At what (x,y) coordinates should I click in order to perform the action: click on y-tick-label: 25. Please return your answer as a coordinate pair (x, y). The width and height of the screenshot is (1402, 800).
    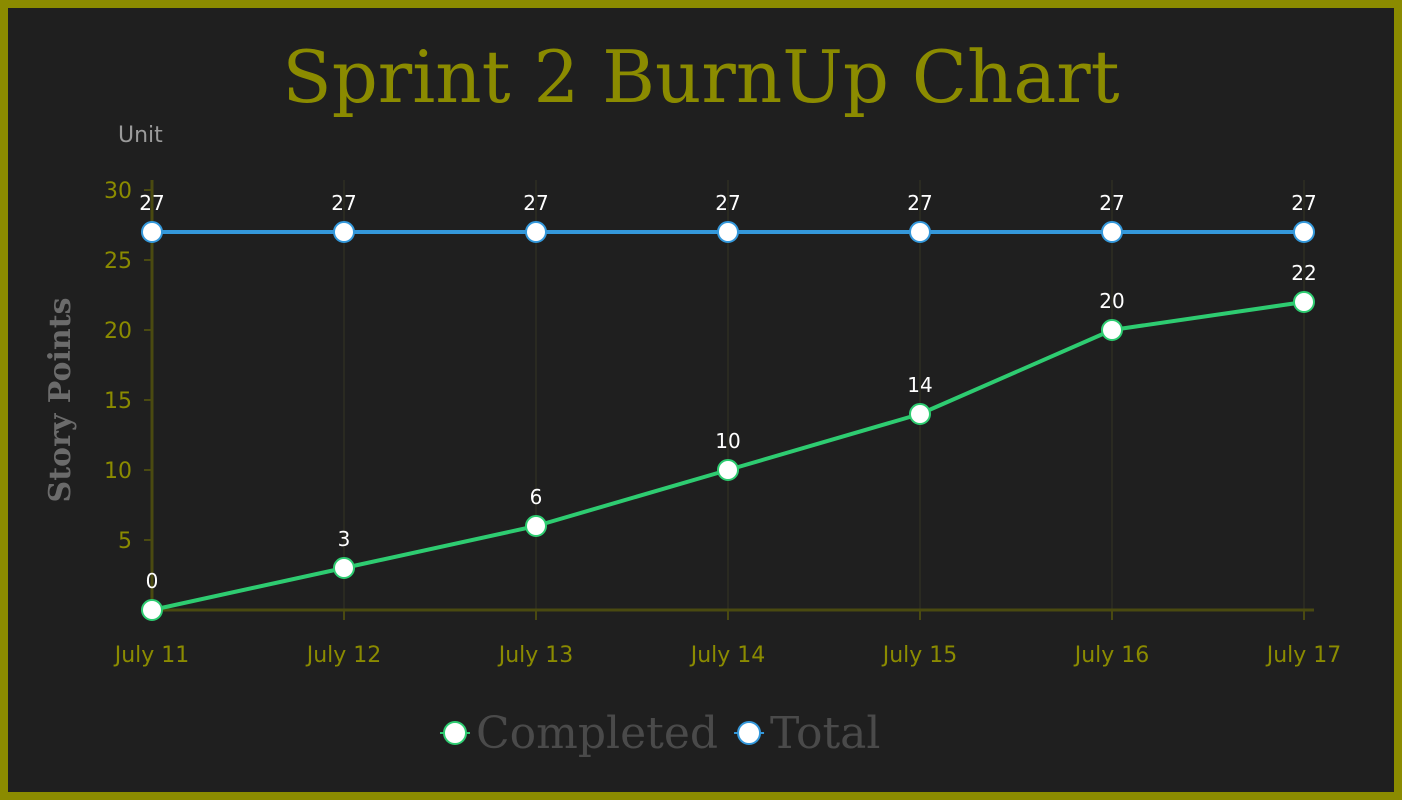
    Looking at the image, I should click on (118, 261).